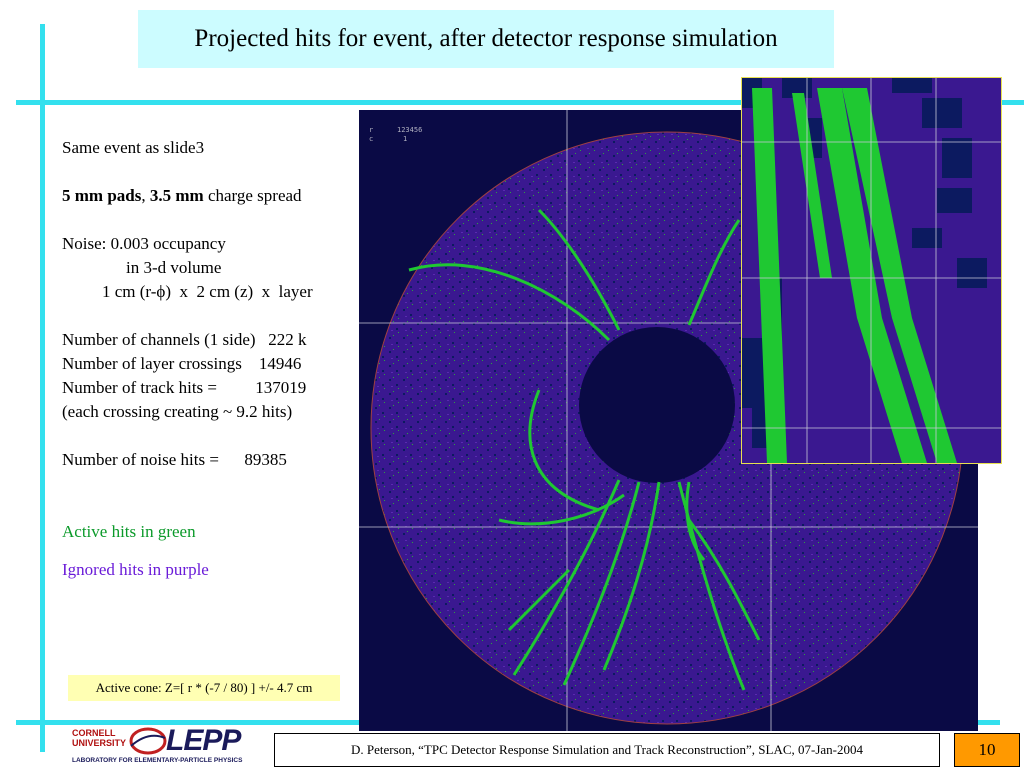  Describe the element at coordinates (148, 741) in the screenshot. I see `lepp-swoosh-icon` at that location.